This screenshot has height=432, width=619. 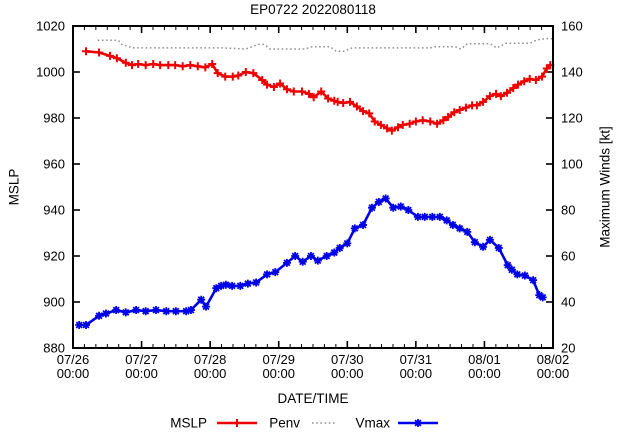 I want to click on right-tick-label: 40, so click(x=568, y=302).